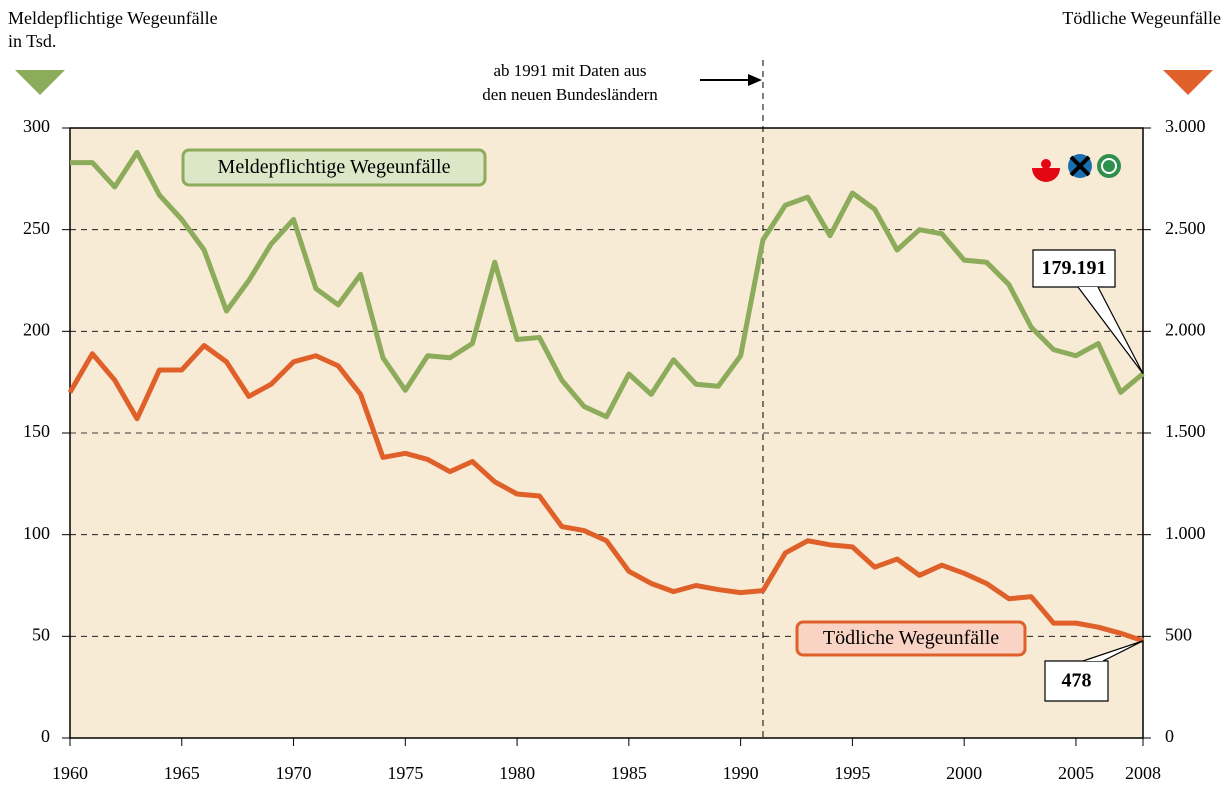  Describe the element at coordinates (629, 773) in the screenshot. I see `x-tick-label: 1985` at that location.